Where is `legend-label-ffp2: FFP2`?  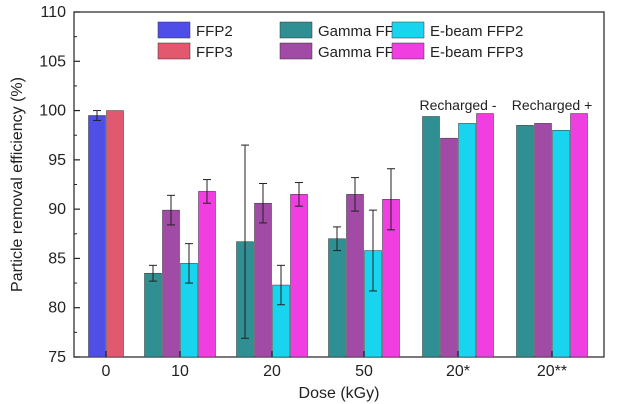 legend-label-ffp2: FFP2 is located at coordinates (214, 31).